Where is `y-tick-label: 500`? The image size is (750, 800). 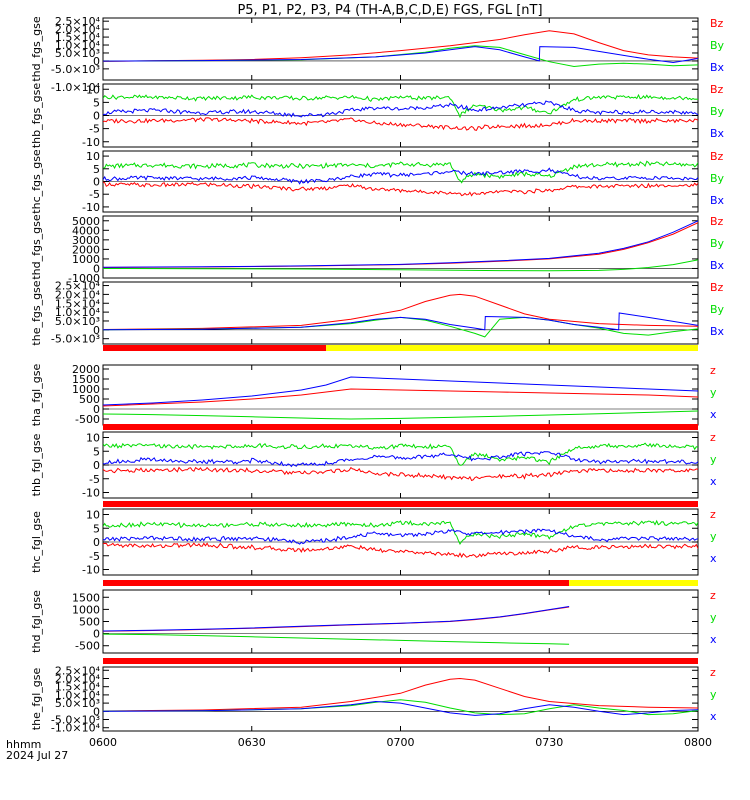 y-tick-label: 500 is located at coordinates (89, 399).